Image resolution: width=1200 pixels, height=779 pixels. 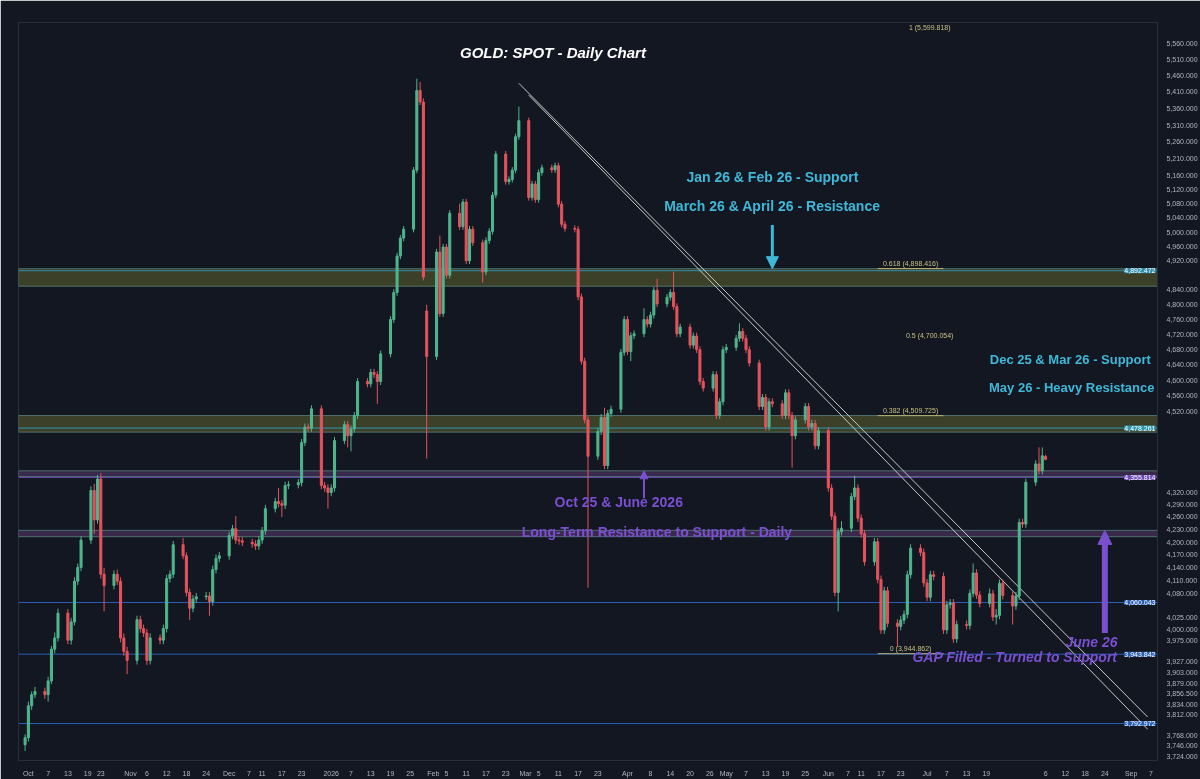 I want to click on annotation: May 26 - Heavy Resistance, so click(x=1072, y=388).